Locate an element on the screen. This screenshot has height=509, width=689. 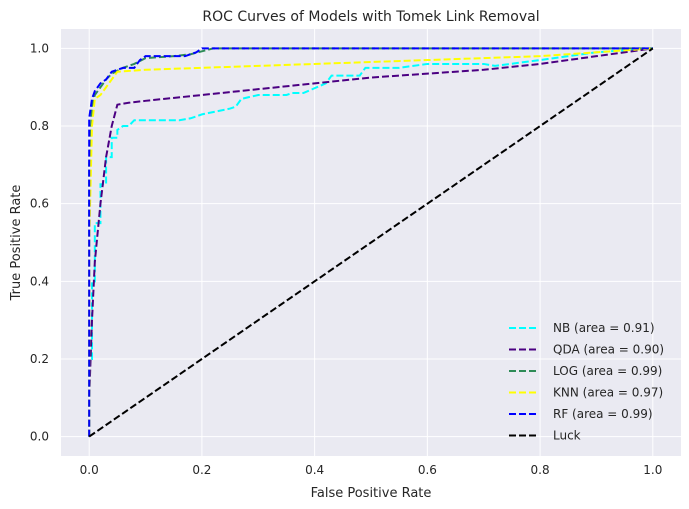
y-tick-label: 0.2 is located at coordinates (39, 359).